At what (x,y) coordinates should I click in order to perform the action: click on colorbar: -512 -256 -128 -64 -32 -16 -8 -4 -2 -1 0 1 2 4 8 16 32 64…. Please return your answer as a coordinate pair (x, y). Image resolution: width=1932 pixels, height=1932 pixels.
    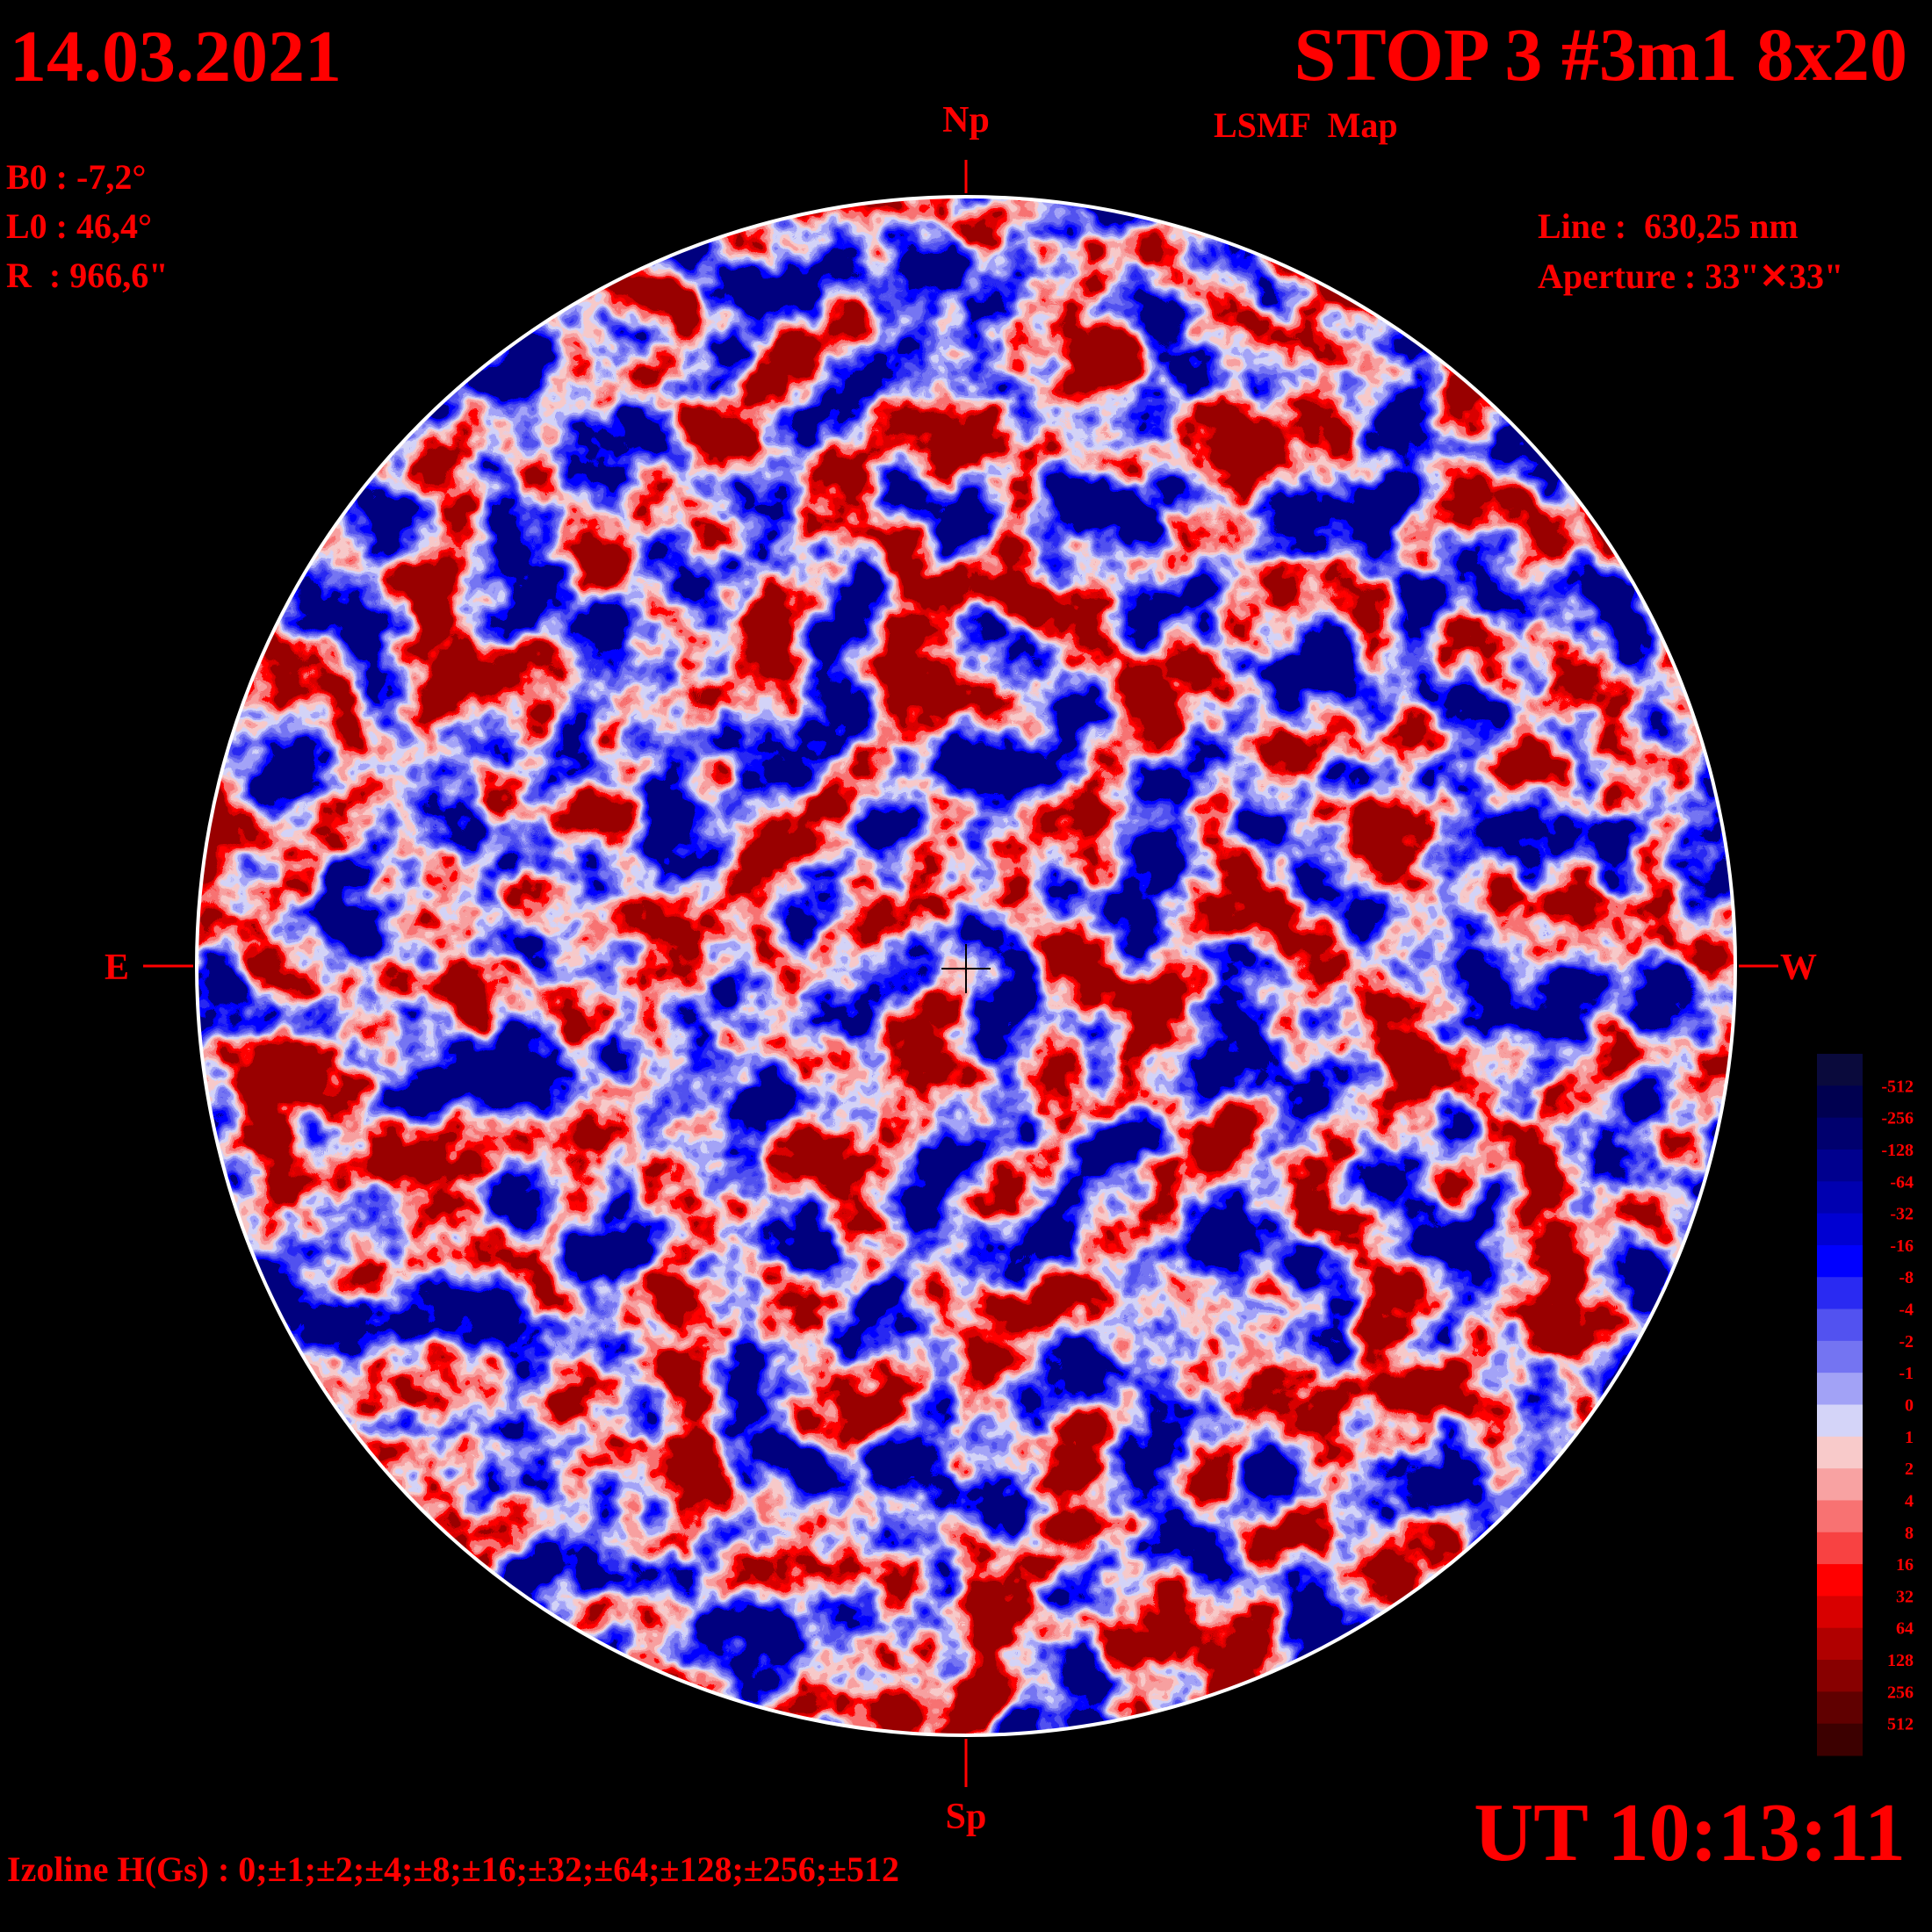
    Looking at the image, I should click on (1865, 1405).